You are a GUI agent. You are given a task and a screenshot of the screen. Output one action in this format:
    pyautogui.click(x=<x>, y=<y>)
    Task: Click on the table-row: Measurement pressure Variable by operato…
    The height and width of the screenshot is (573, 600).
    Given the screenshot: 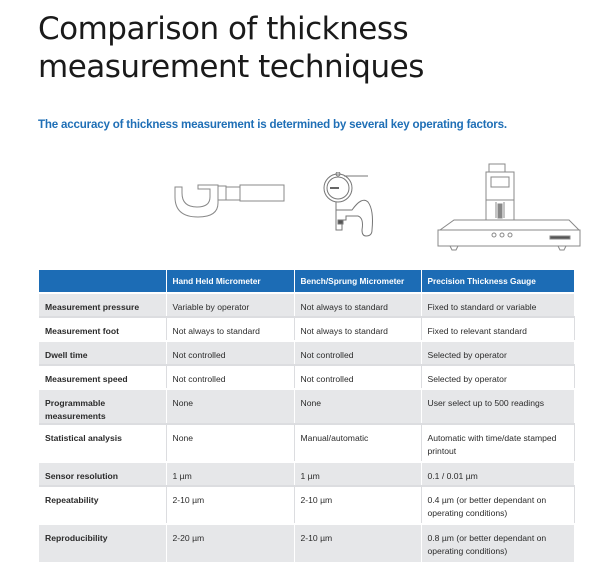 What is the action you would take?
    pyautogui.click(x=307, y=304)
    